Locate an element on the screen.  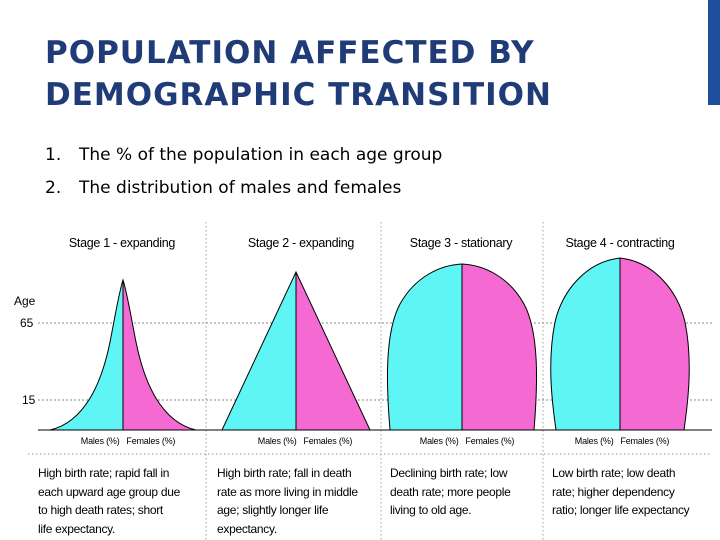
bullet-item-2: 2. The distribution of males and females is located at coordinates (243, 191).